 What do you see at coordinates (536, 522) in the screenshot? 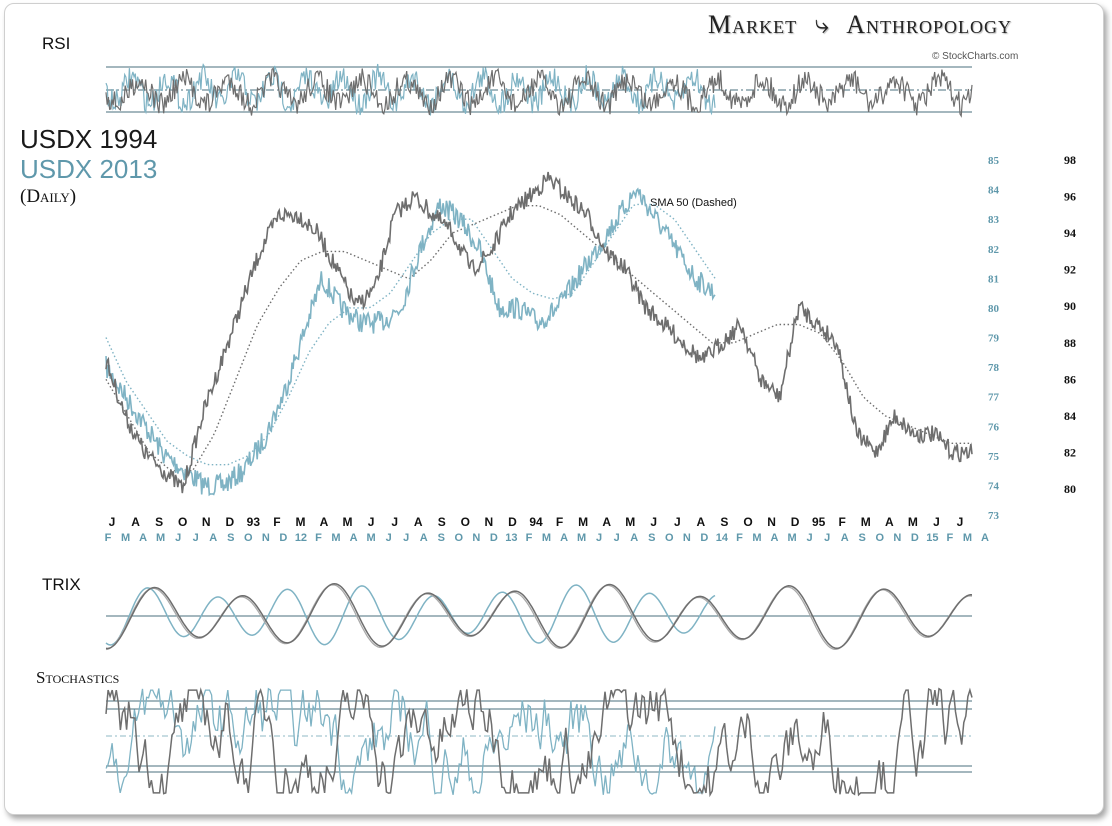
I see `month-tick-1994: 94` at bounding box center [536, 522].